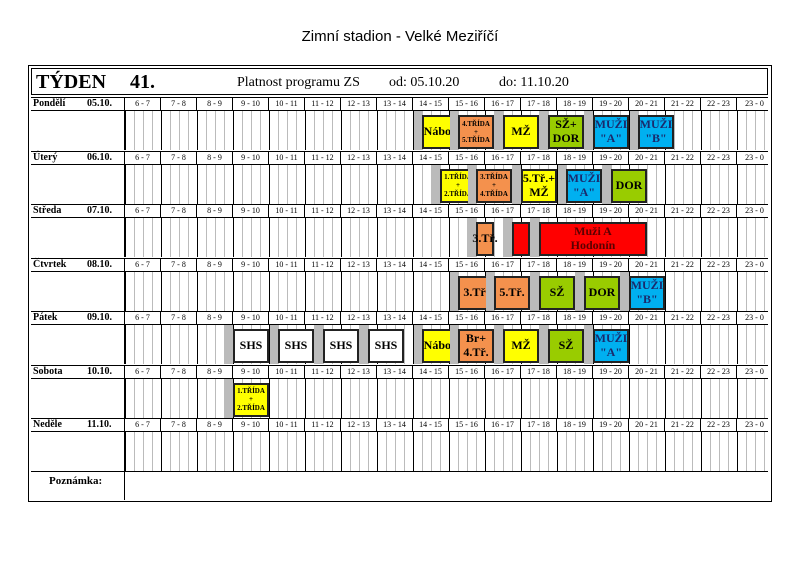 Image resolution: width=800 pixels, height=566 pixels. I want to click on day-timeline: 1.TŘÍDA + 2.TŘÍDA, so click(448, 398).